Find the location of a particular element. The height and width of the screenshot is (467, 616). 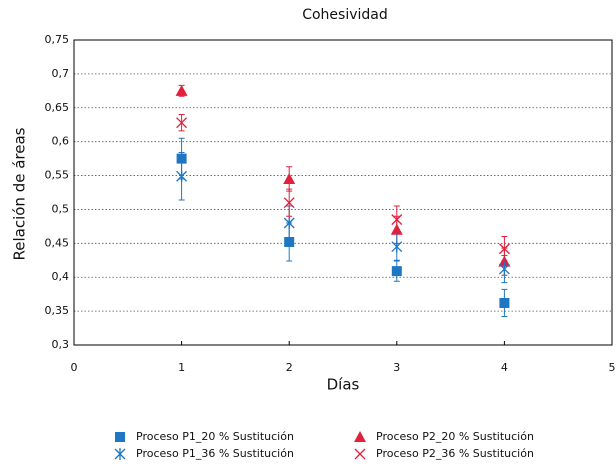

x-tick-label: 5 is located at coordinates (612, 367).